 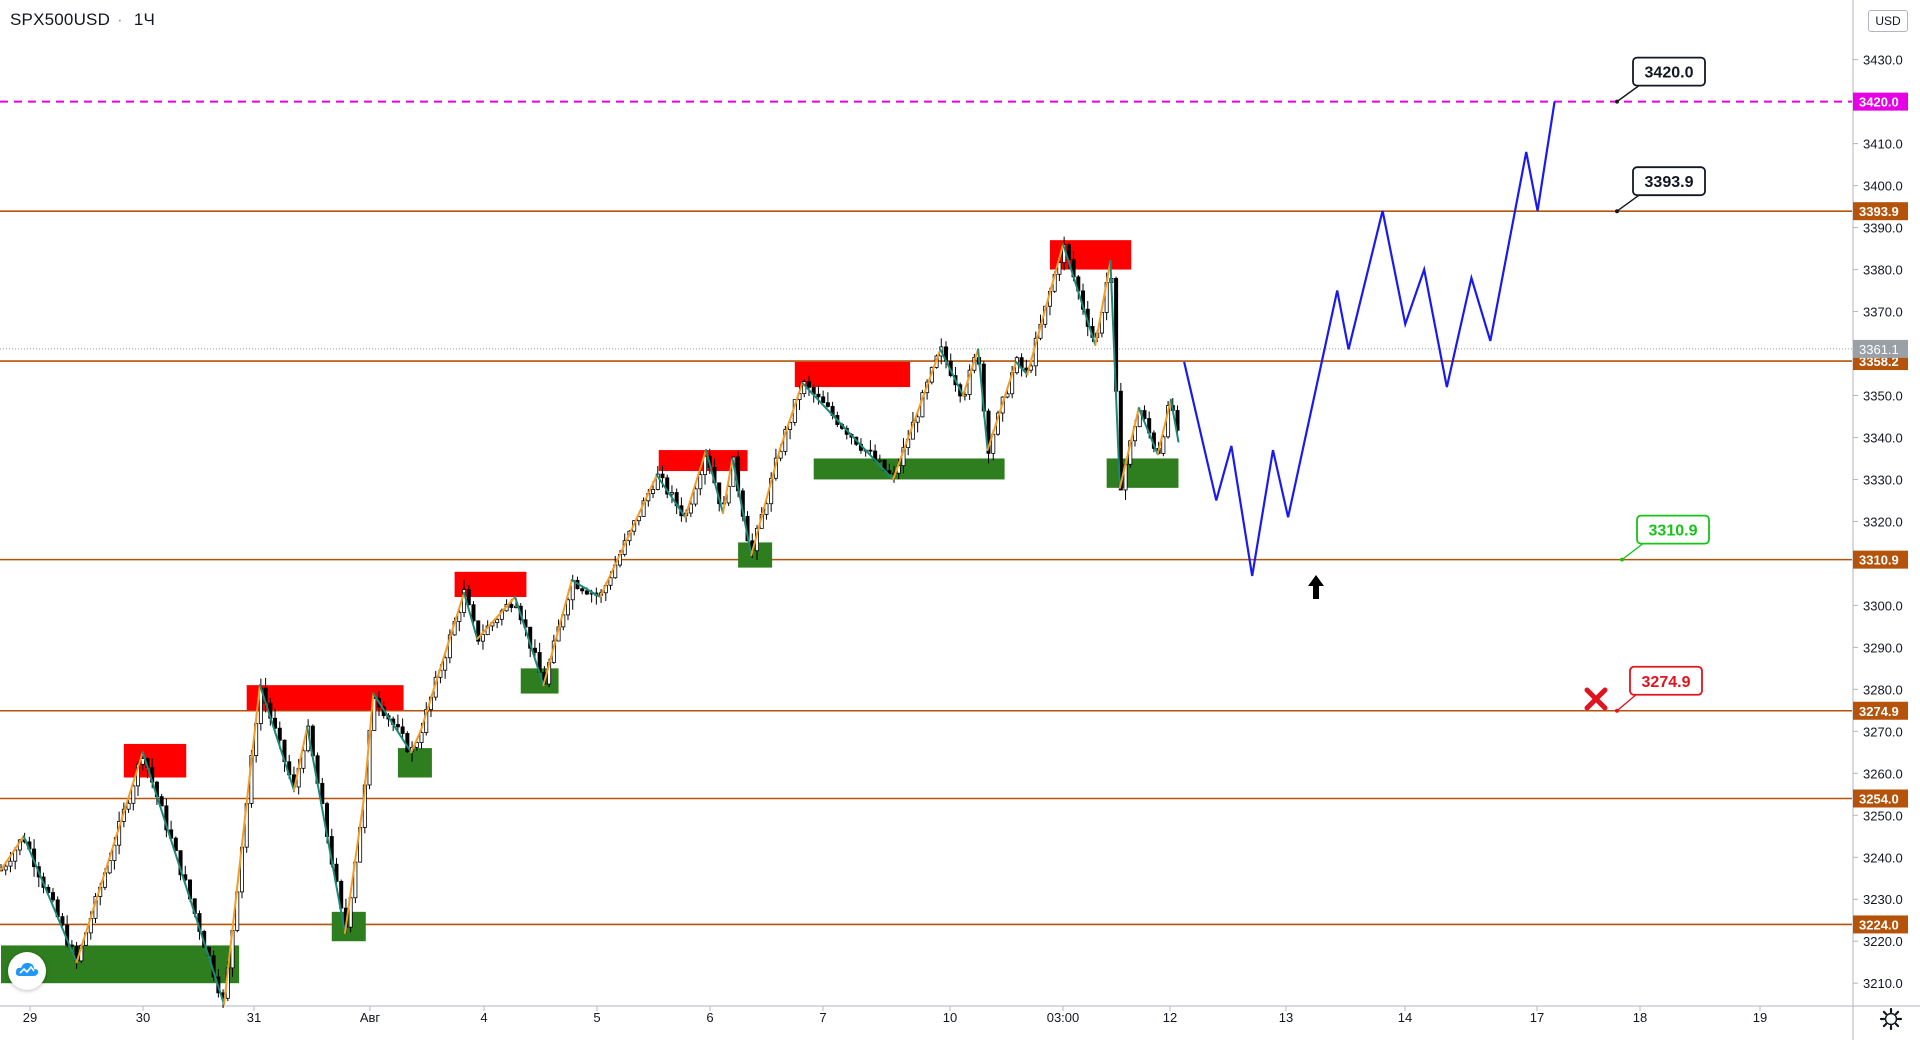 I want to click on timeframe-label: 1Ч, so click(x=144, y=19).